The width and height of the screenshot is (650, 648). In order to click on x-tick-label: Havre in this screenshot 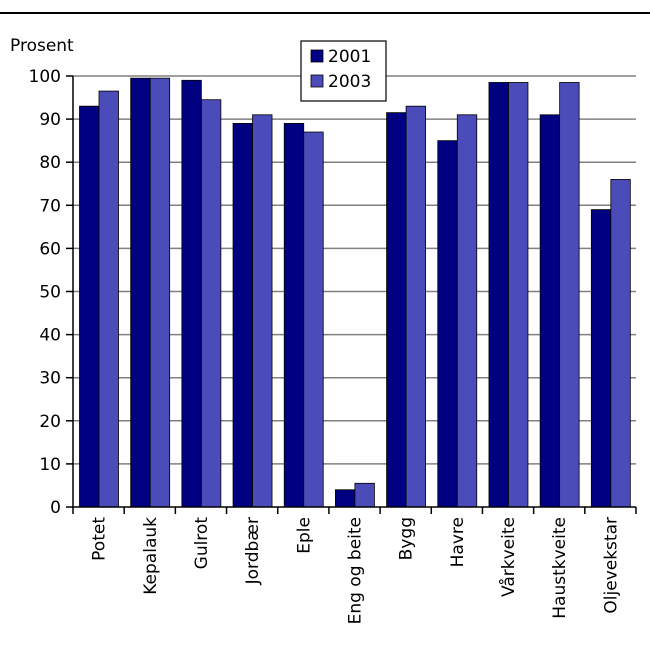, I will do `click(458, 542)`.